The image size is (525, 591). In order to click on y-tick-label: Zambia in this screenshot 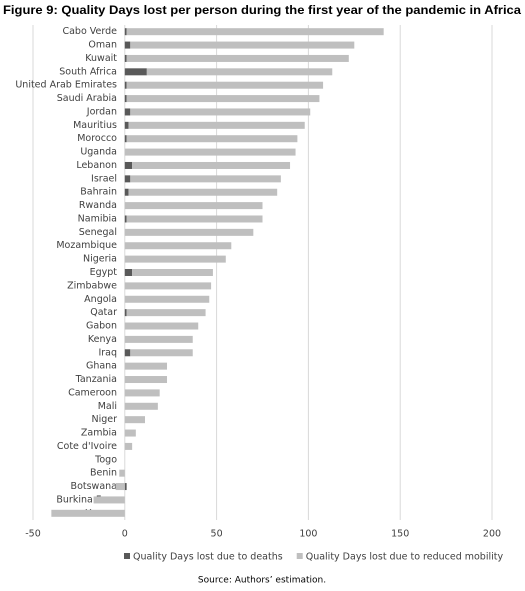, I will do `click(99, 433)`.